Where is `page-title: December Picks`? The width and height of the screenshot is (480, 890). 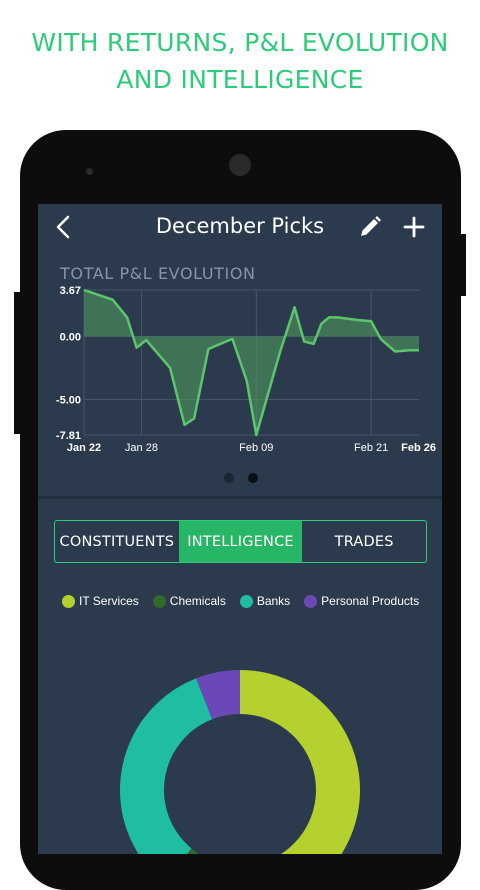 page-title: December Picks is located at coordinates (240, 226).